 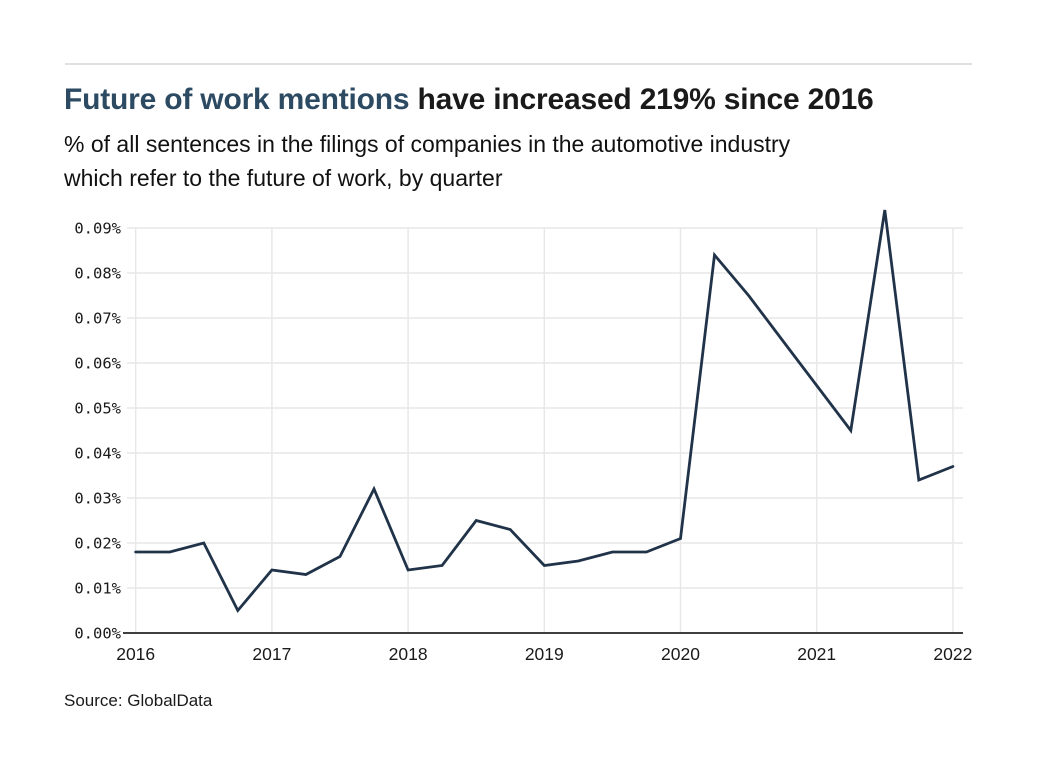 I want to click on x-tick-label: 2018, so click(x=408, y=654).